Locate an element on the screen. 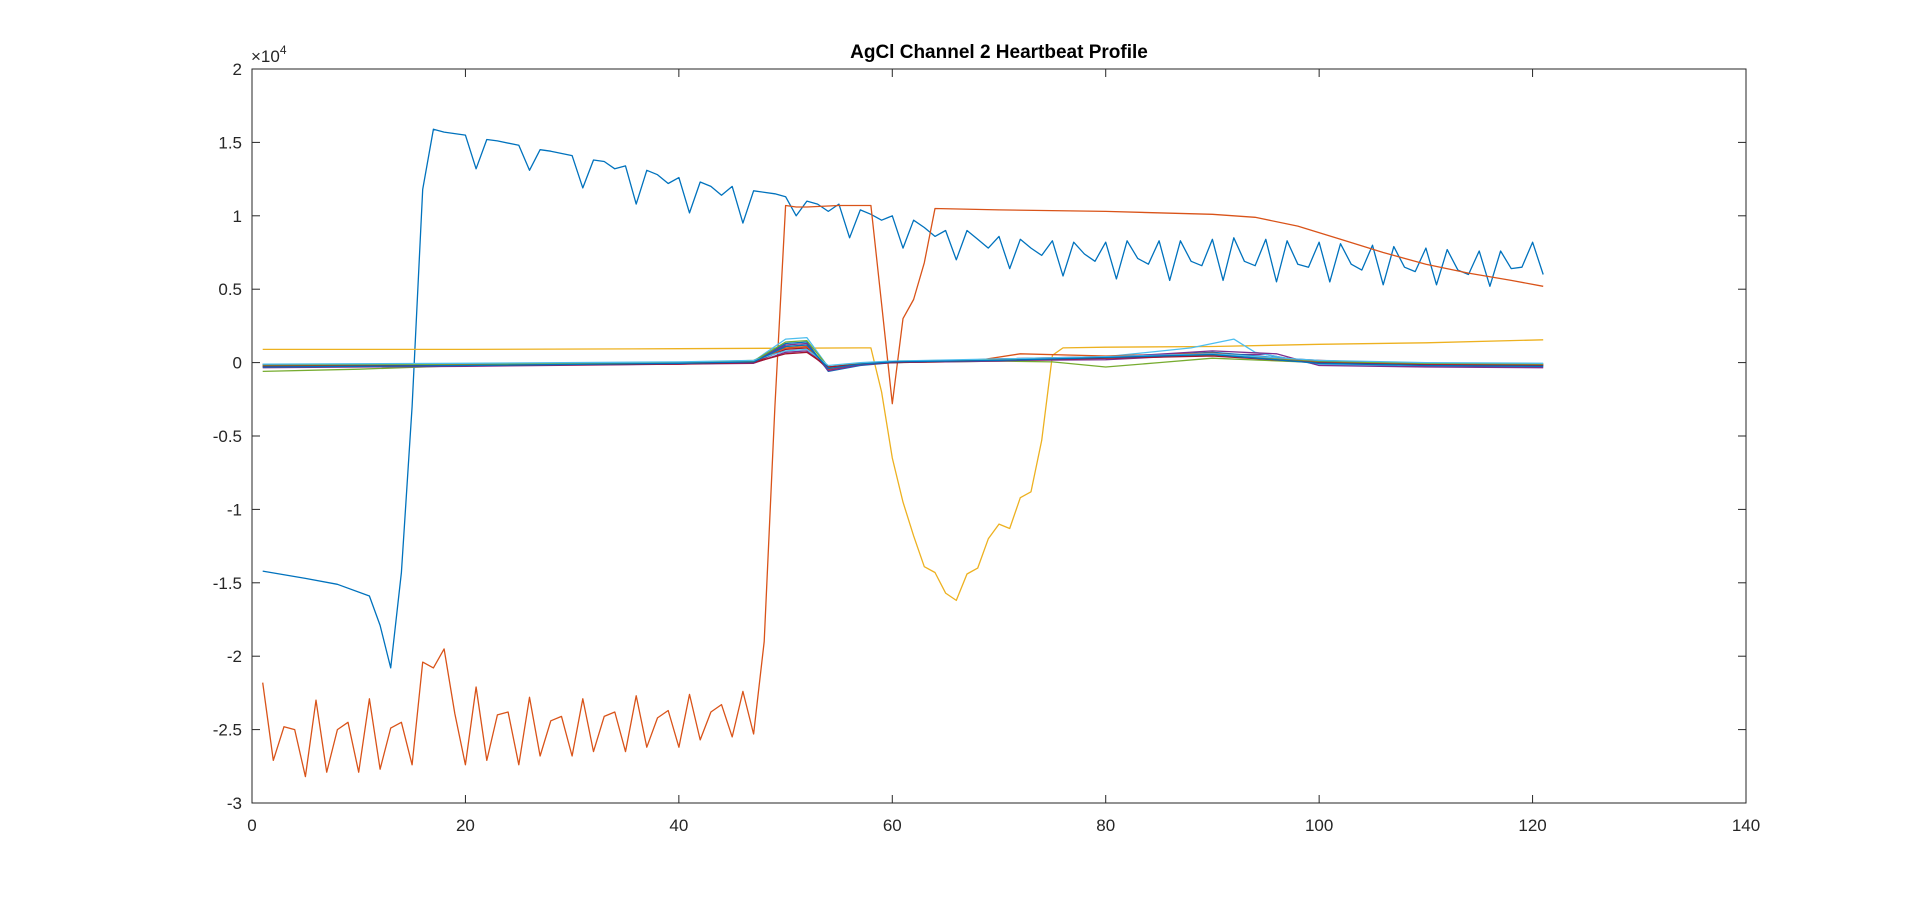 This screenshot has width=1920, height=899. y-tick-label: -0.5 is located at coordinates (227, 436).